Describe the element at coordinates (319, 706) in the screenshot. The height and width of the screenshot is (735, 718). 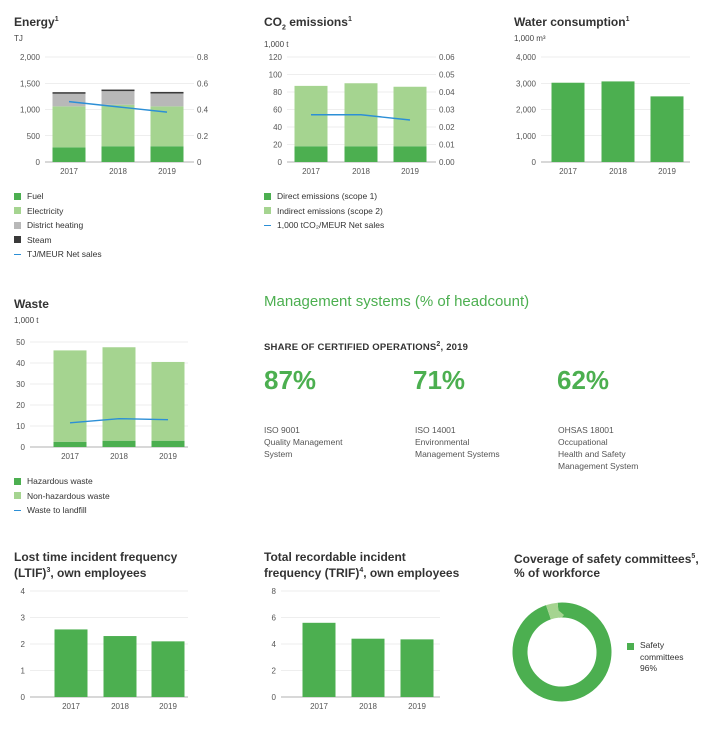
I see `trif-x-tick-label: 2017` at that location.